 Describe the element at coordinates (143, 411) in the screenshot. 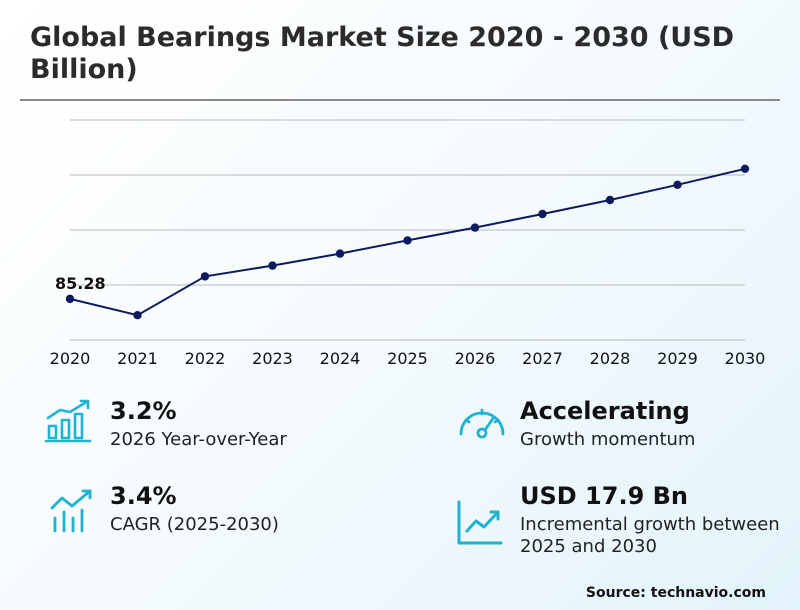

I see `stat-yoy-value: 3.2%` at that location.